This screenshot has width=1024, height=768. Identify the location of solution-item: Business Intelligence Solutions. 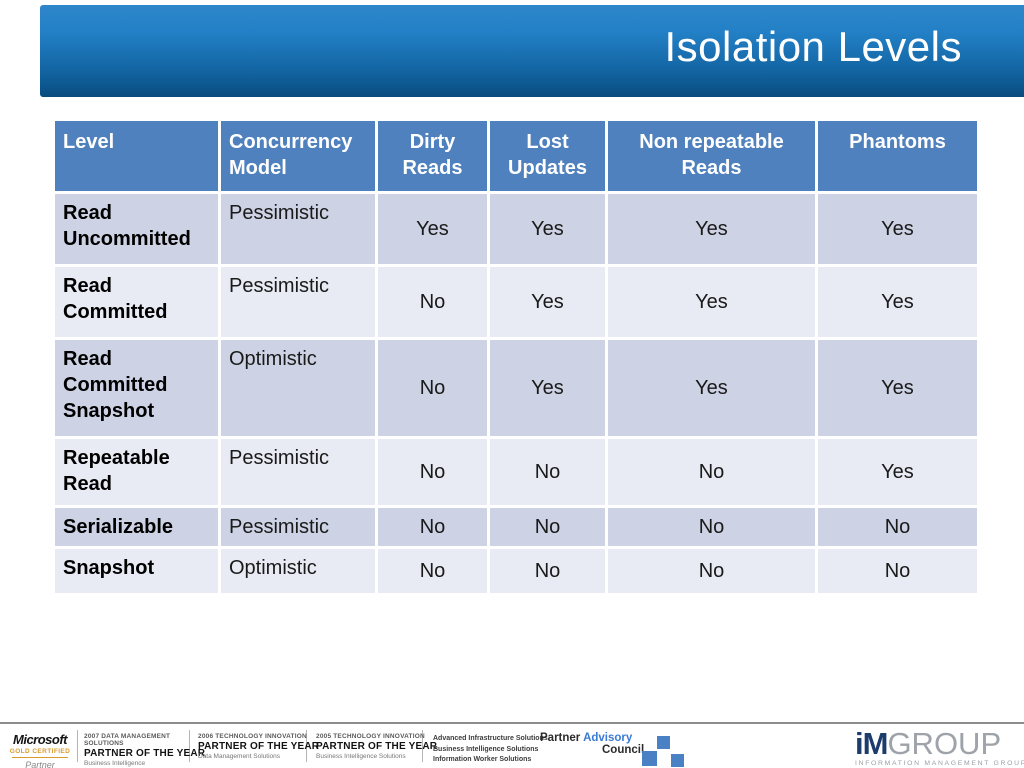
(486, 749).